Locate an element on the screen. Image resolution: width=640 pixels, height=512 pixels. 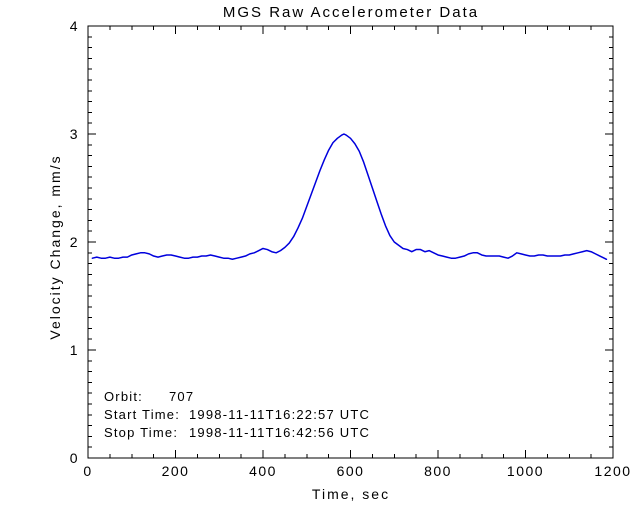
y-tick-label: 0 is located at coordinates (74, 458).